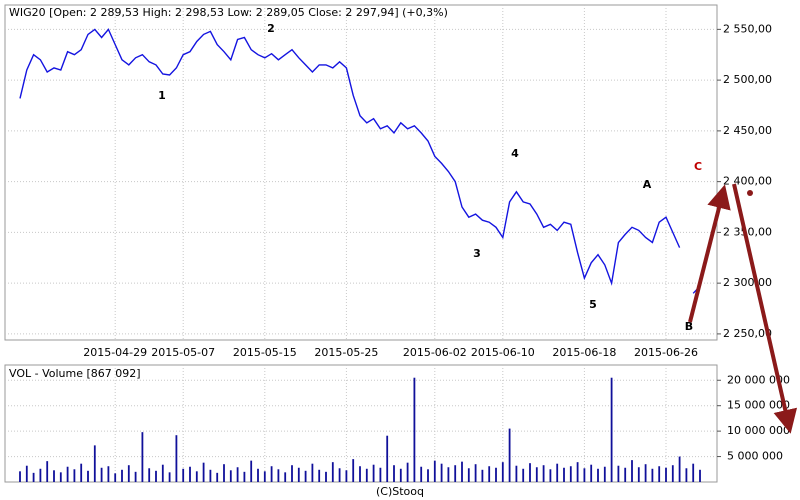  Describe the element at coordinates (435, 352) in the screenshot. I see `x-tick-label: 2015-06-02` at that location.